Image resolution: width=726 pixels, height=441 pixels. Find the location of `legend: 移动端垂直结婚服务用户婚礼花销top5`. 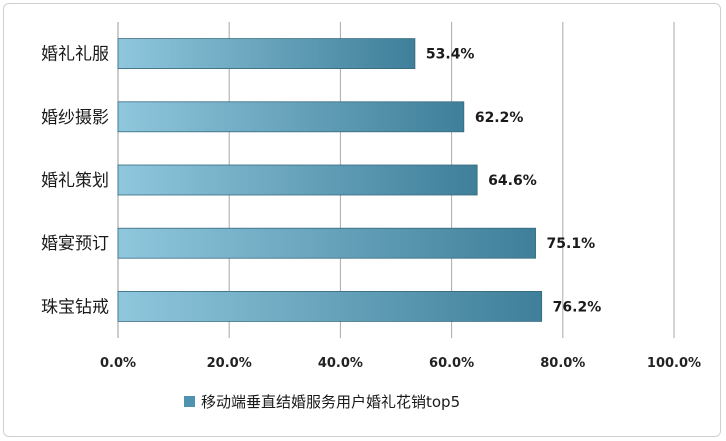

legend: 移动端垂直结婚服务用户婚礼花销top5 is located at coordinates (322, 402).